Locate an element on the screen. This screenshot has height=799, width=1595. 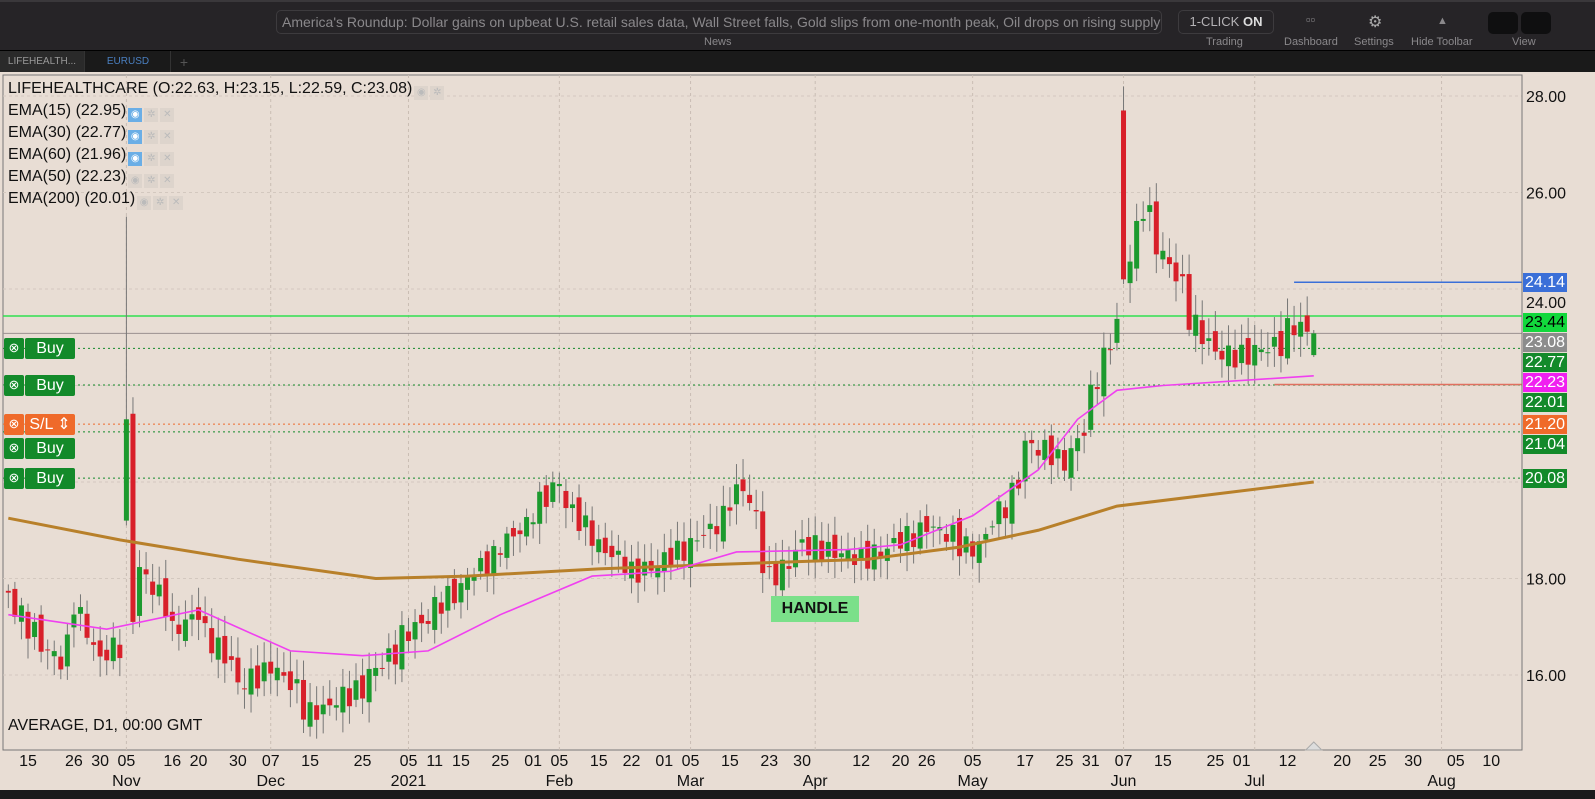
view-split-vertical-button is located at coordinates (1503, 23).